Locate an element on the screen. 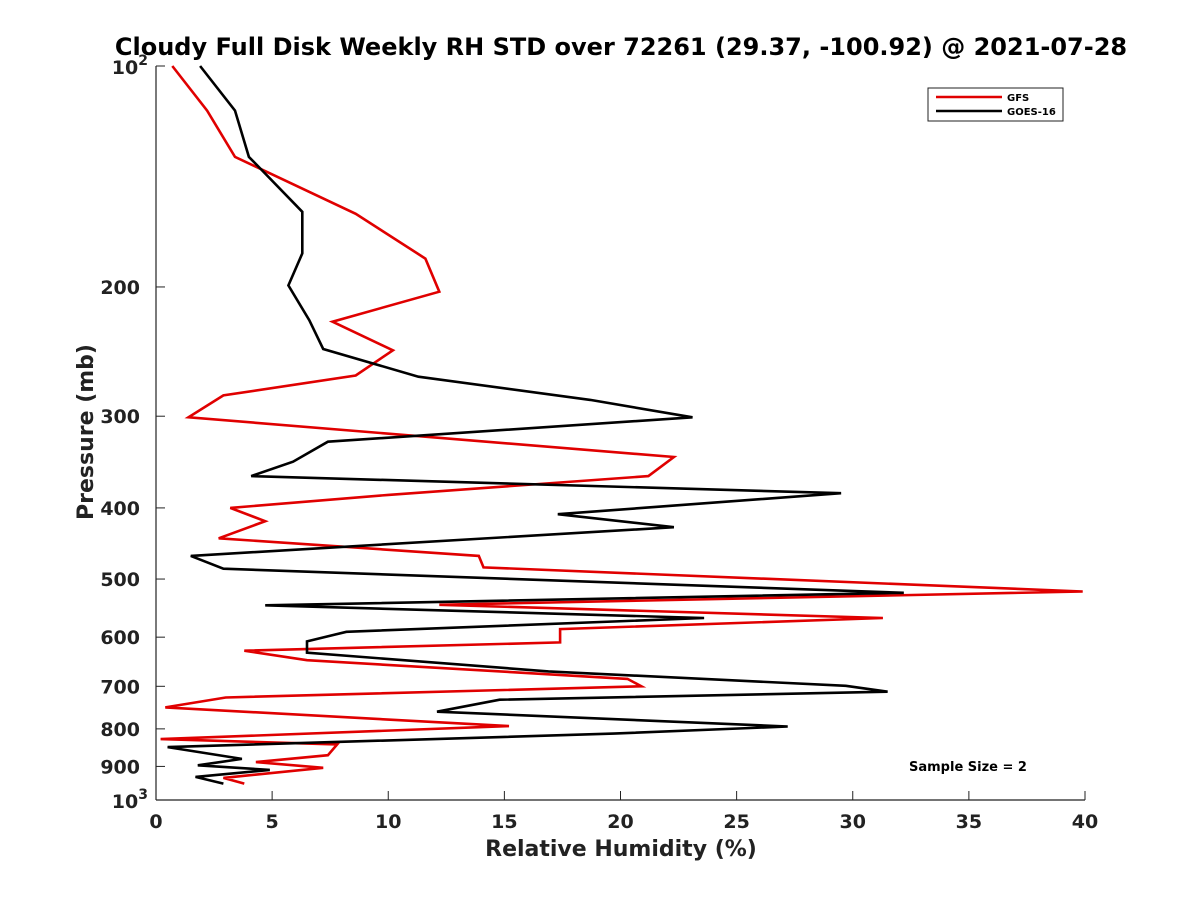 The height and width of the screenshot is (900, 1200). y-tick-label: 900 is located at coordinates (120, 767).